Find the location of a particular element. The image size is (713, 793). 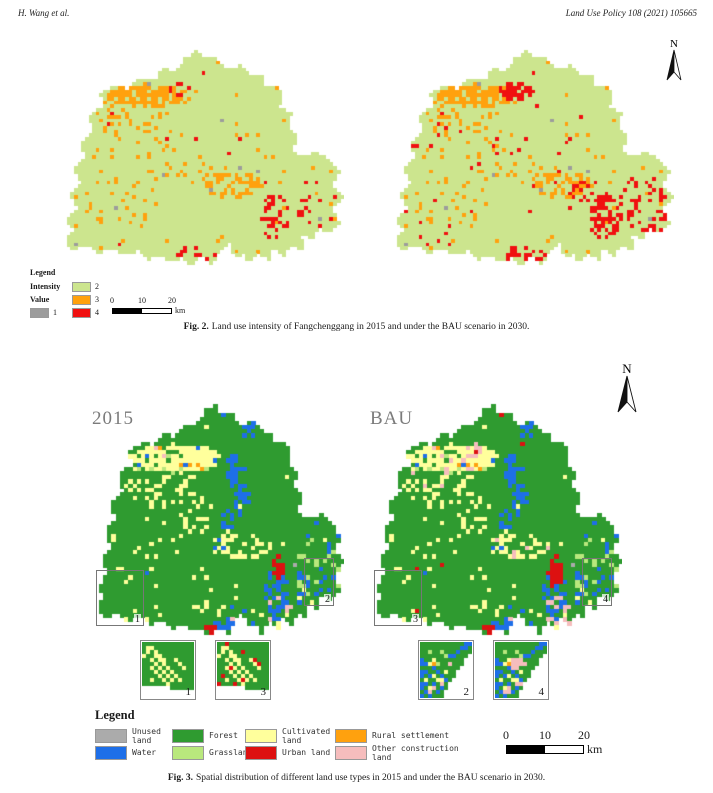

urban-land-swatch is located at coordinates (261, 752).